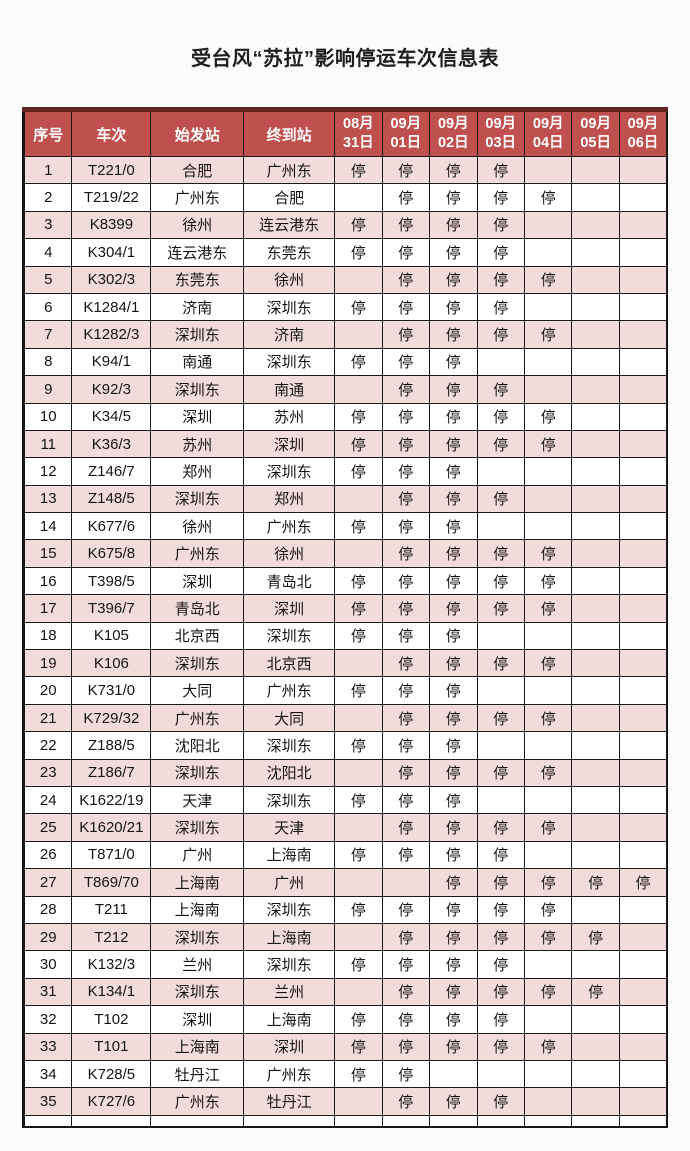 This screenshot has width=690, height=1151. Describe the element at coordinates (345, 1046) in the screenshot. I see `table-row: 33 T101 上海南 深圳停停停停停` at that location.